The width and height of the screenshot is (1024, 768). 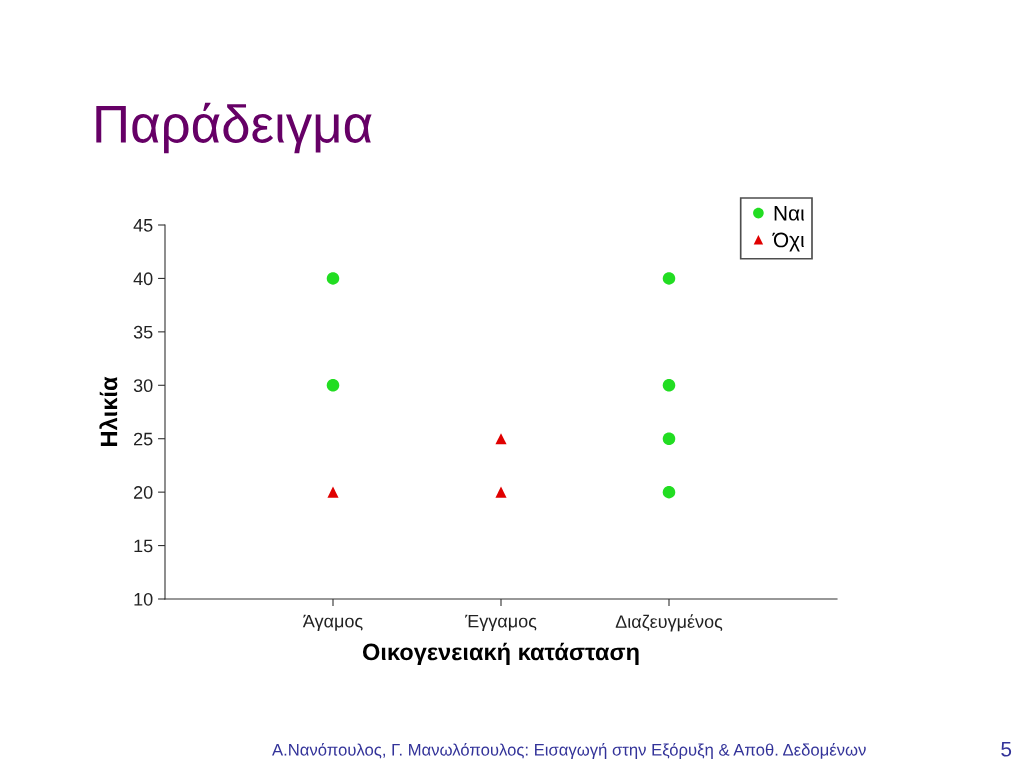 What do you see at coordinates (108, 411) in the screenshot?
I see `y-axis-title: Ηλικία` at bounding box center [108, 411].